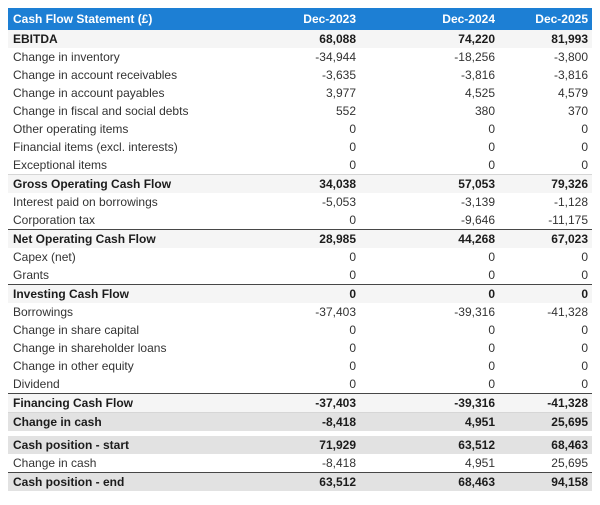 This screenshot has width=600, height=505. Describe the element at coordinates (36, 384) in the screenshot. I see `row-label: Dividend` at that location.